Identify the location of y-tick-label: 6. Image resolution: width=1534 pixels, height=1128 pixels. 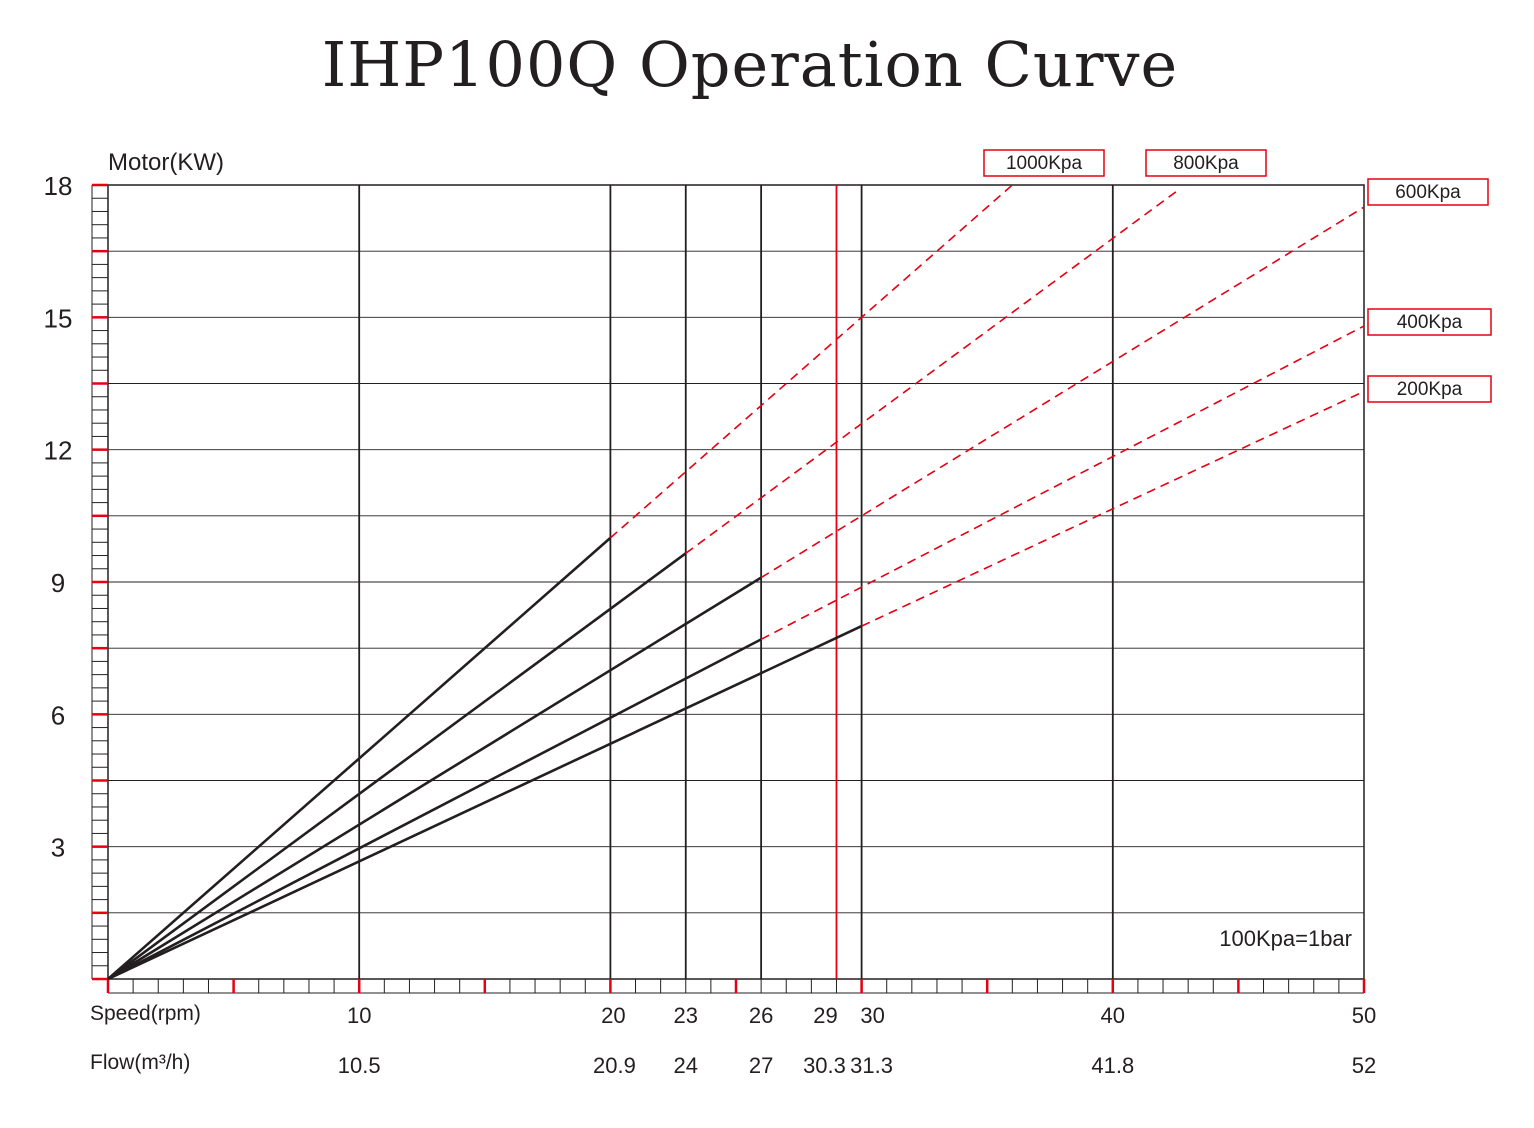
(58, 715).